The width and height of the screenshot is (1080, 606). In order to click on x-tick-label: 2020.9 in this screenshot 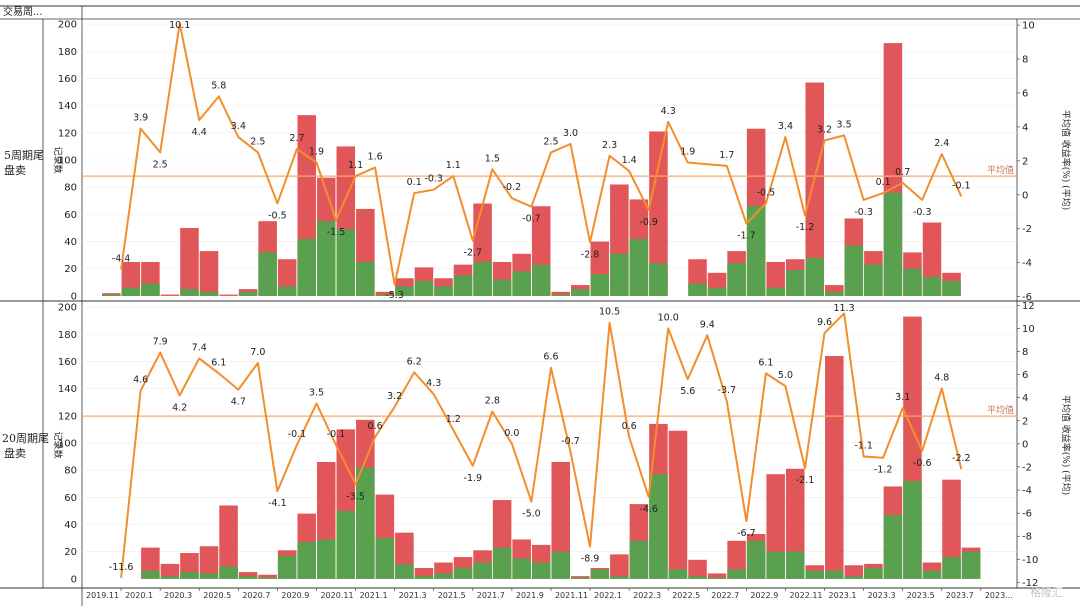, I will do `click(295, 595)`.